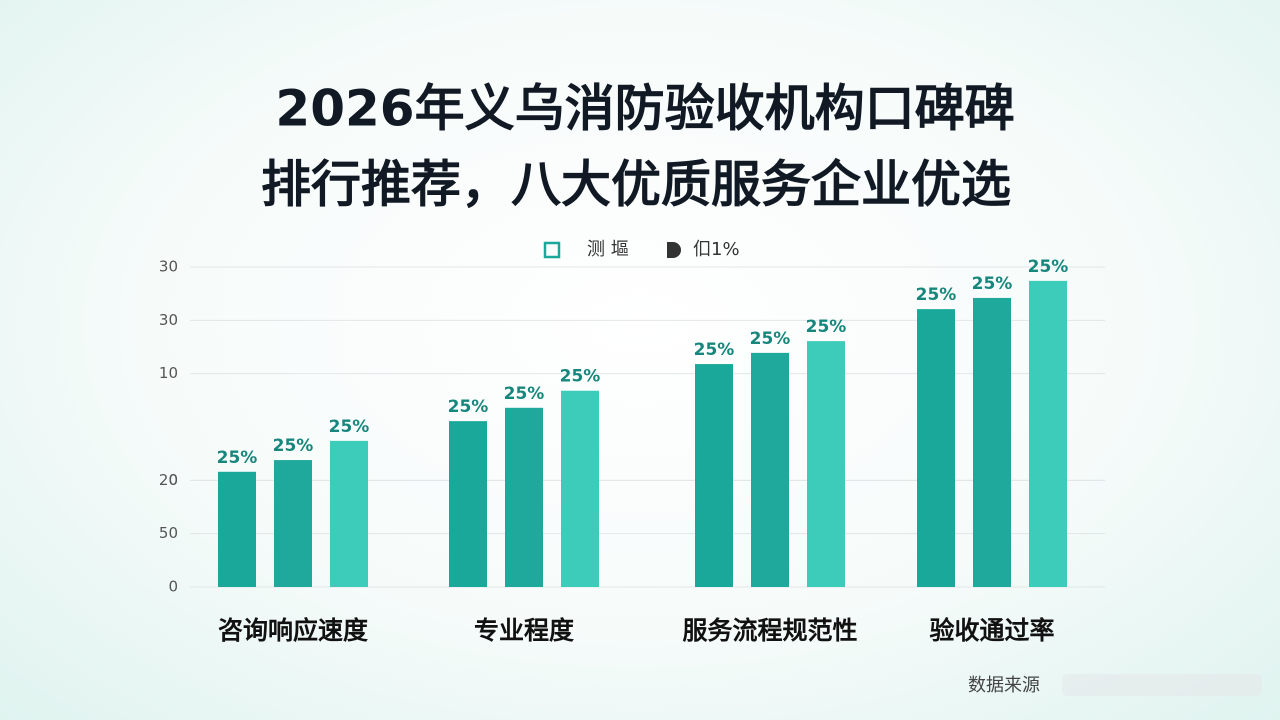 This screenshot has width=1280, height=720. What do you see at coordinates (293, 630) in the screenshot?
I see `x-tick-label: 咨询响应速度` at bounding box center [293, 630].